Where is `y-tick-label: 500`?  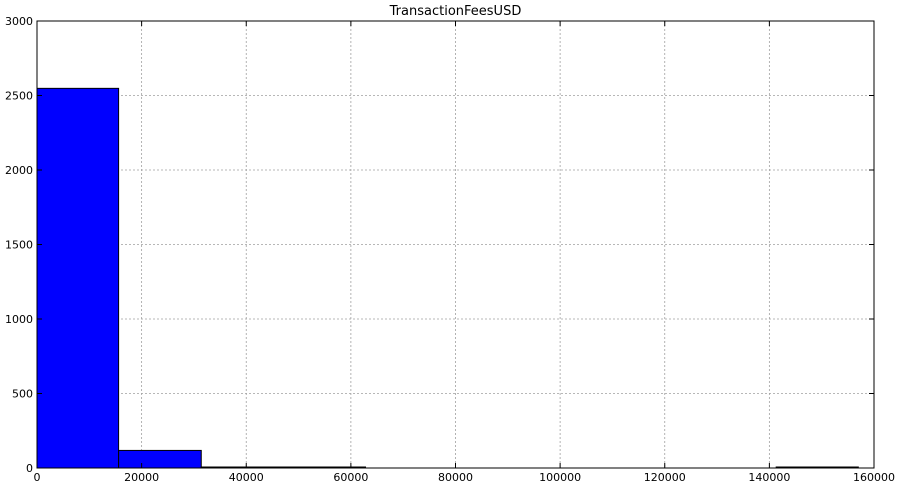
y-tick-label: 500 is located at coordinates (22, 394).